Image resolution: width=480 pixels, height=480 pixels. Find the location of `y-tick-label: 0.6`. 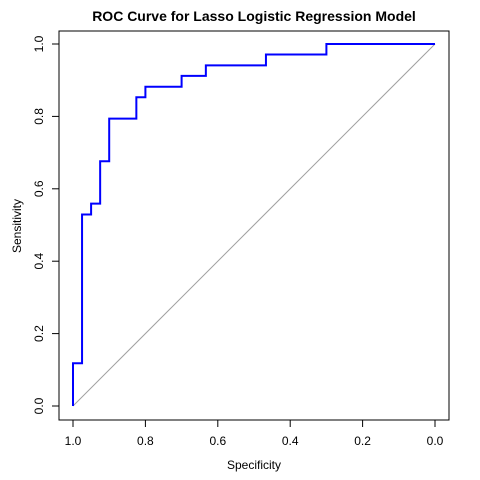

y-tick-label: 0.6 is located at coordinates (39, 188).